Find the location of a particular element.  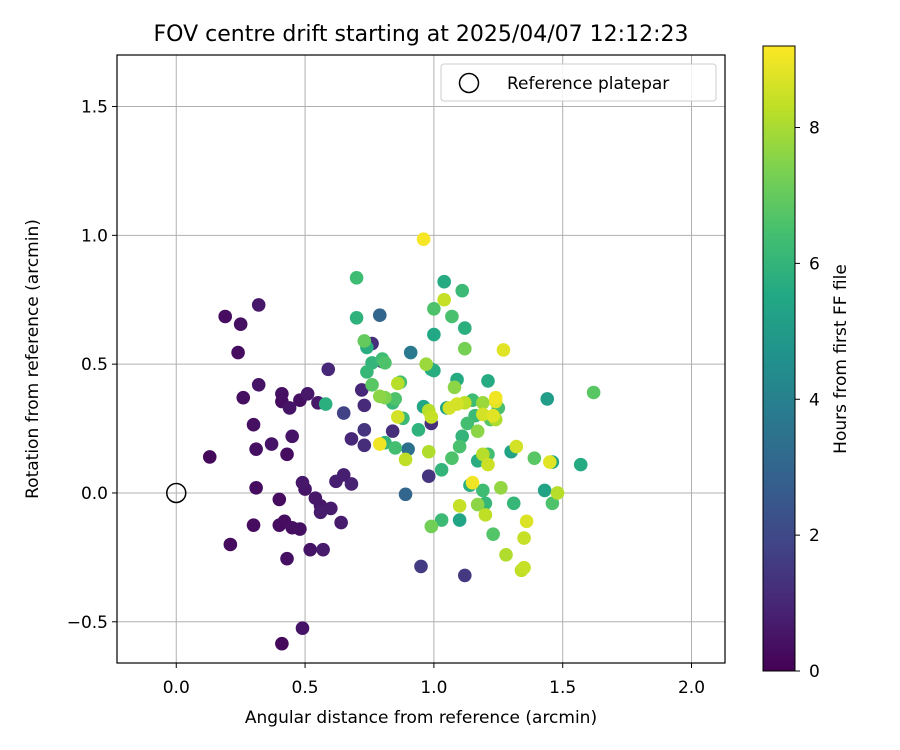

x-tick-label: 0.0 is located at coordinates (176, 688).